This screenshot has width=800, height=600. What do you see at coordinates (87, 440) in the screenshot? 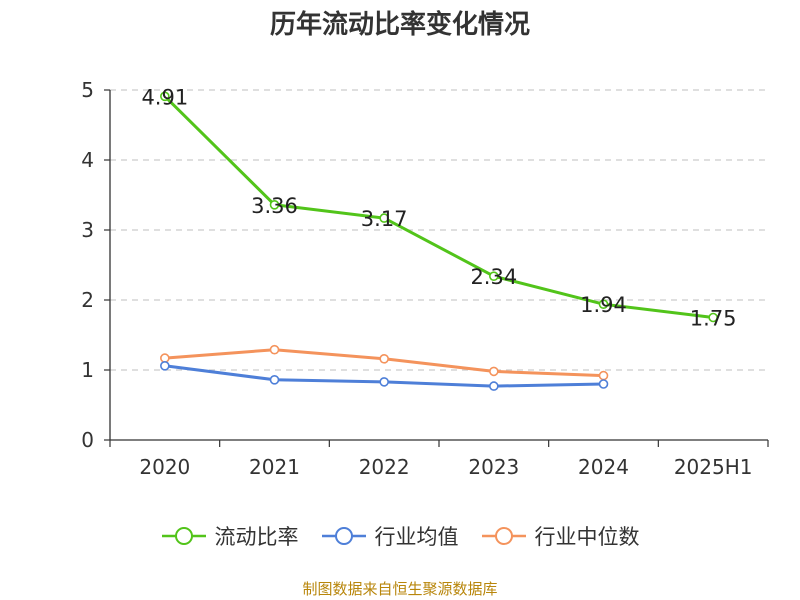
I see `y-tick-label: 0` at bounding box center [87, 440].